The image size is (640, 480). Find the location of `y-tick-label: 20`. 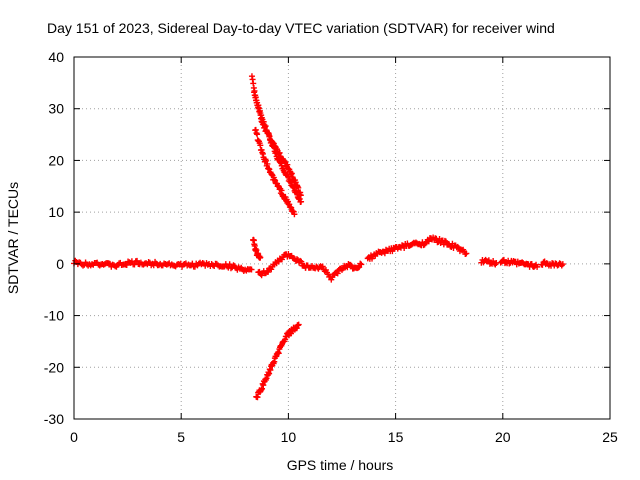

y-tick-label: 20 is located at coordinates (56, 160).